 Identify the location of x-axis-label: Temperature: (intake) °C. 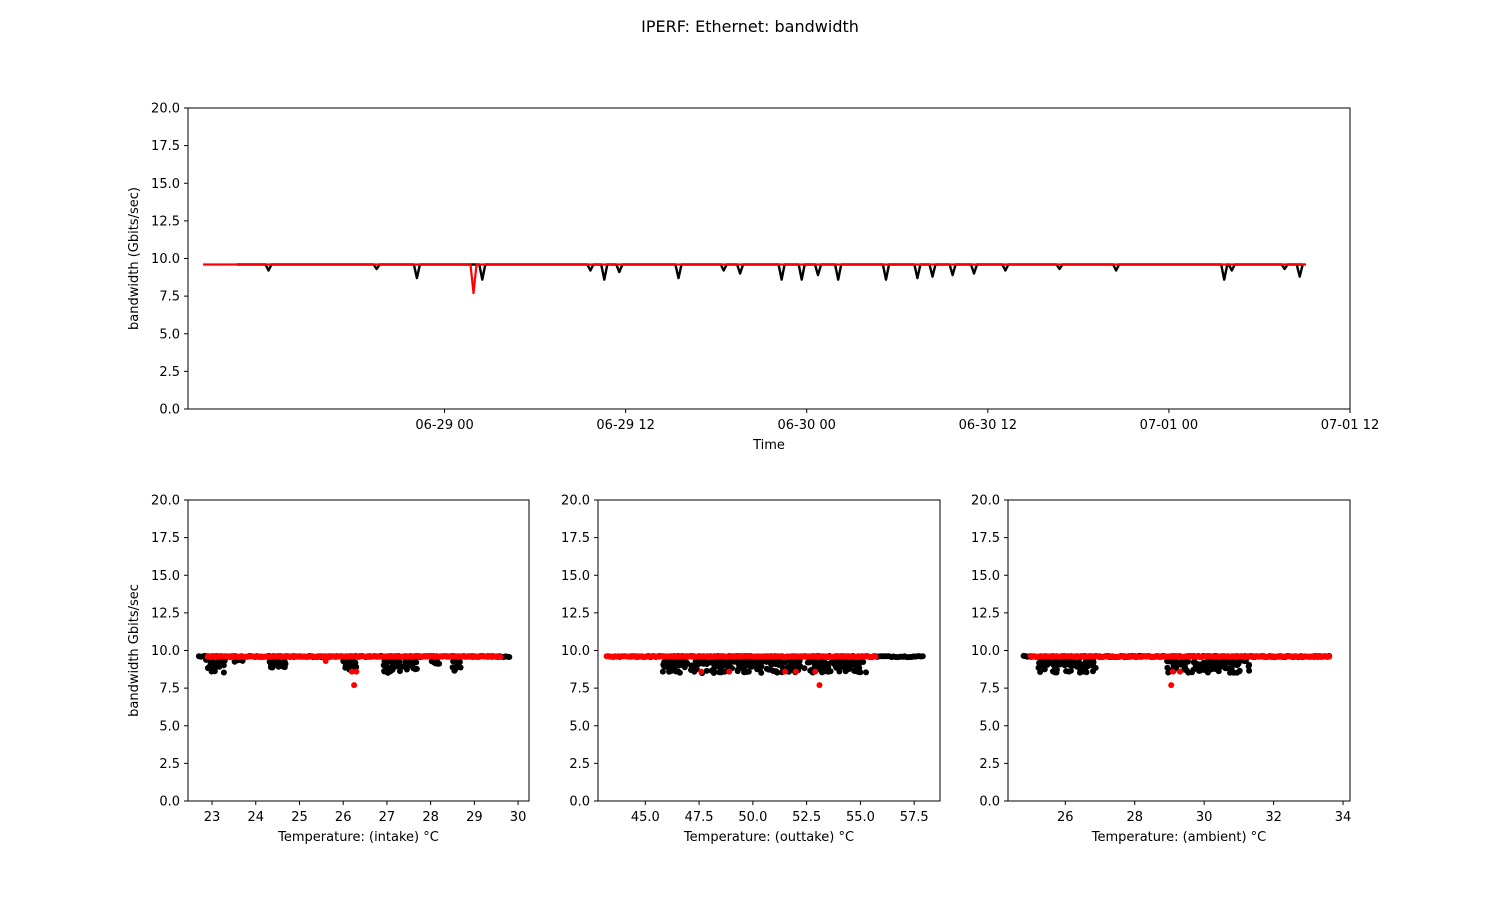
(358, 837).